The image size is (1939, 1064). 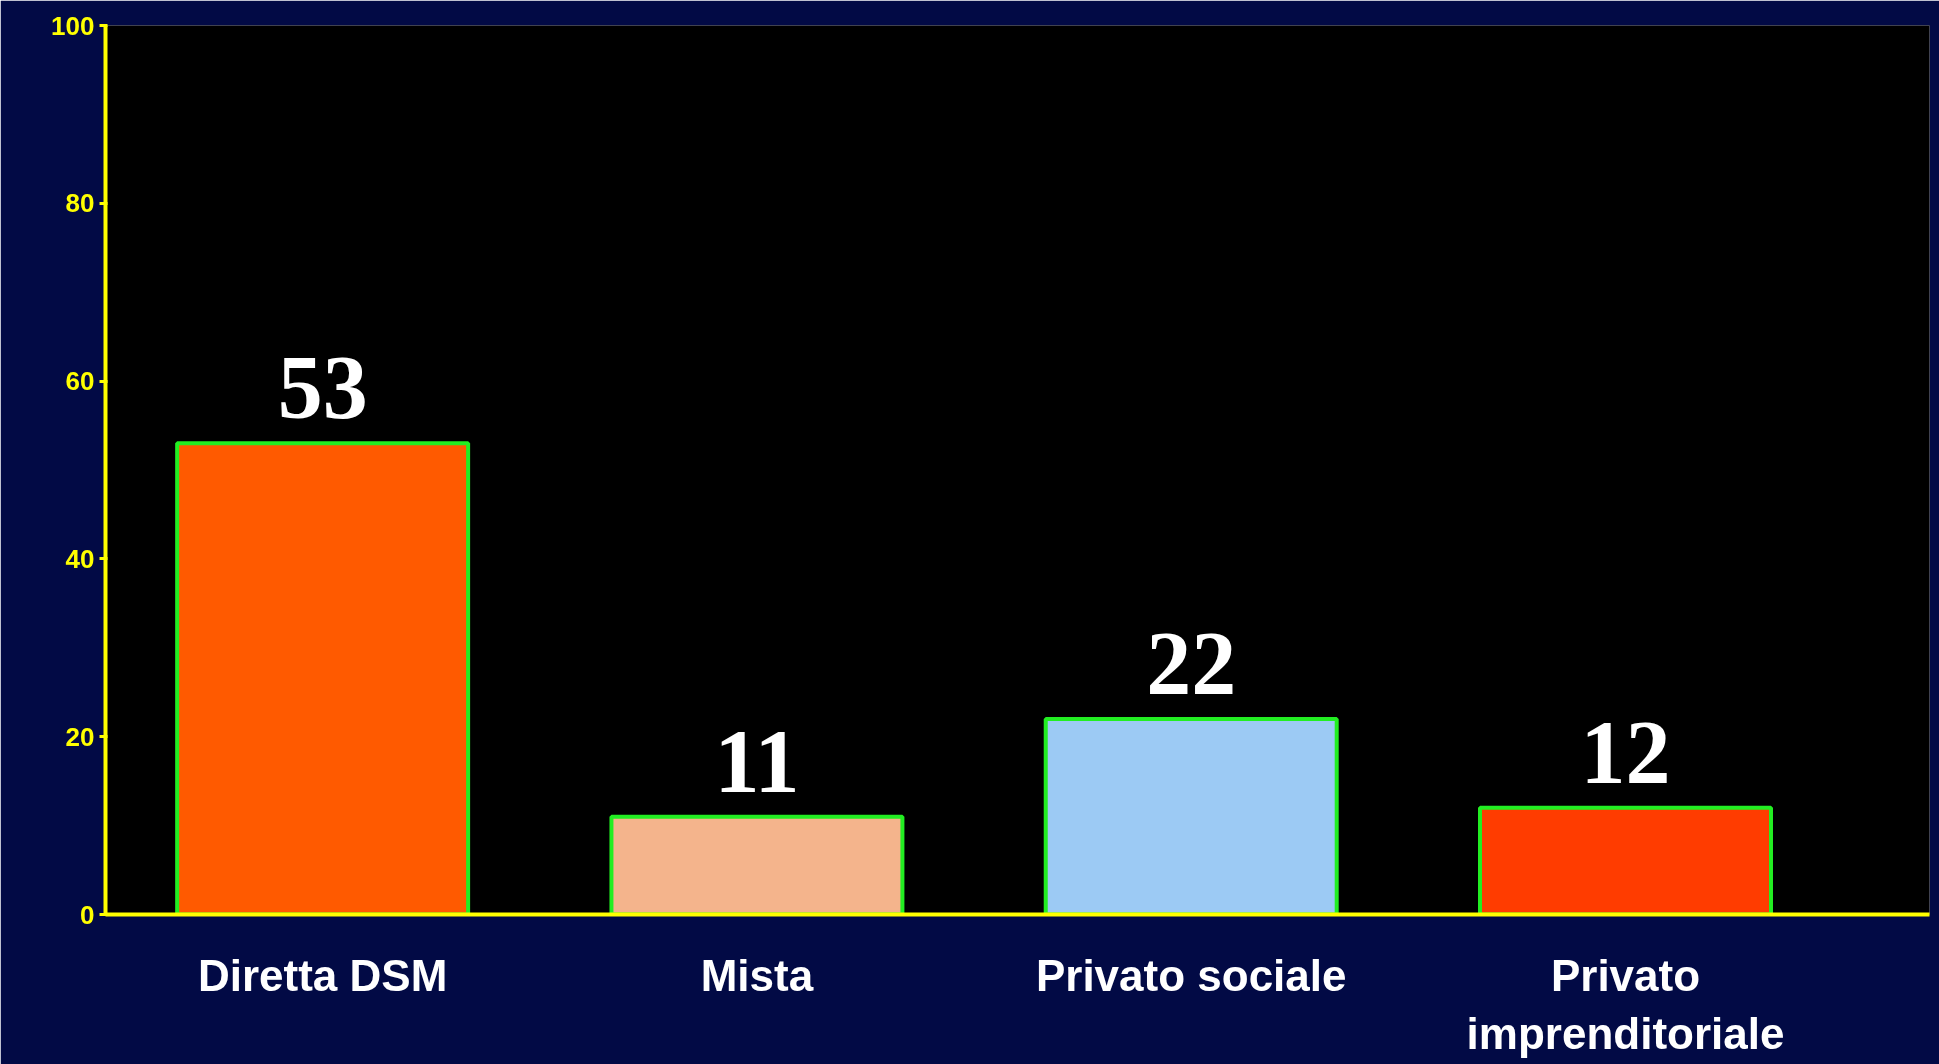 What do you see at coordinates (1625, 752) in the screenshot?
I see `data-label: 12` at bounding box center [1625, 752].